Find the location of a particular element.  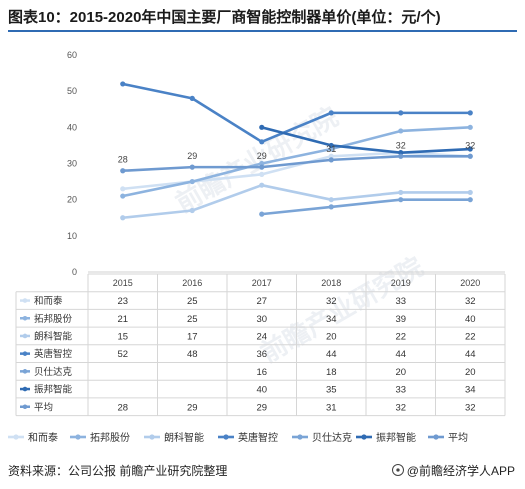

table-cell: 27 is located at coordinates (261, 301).